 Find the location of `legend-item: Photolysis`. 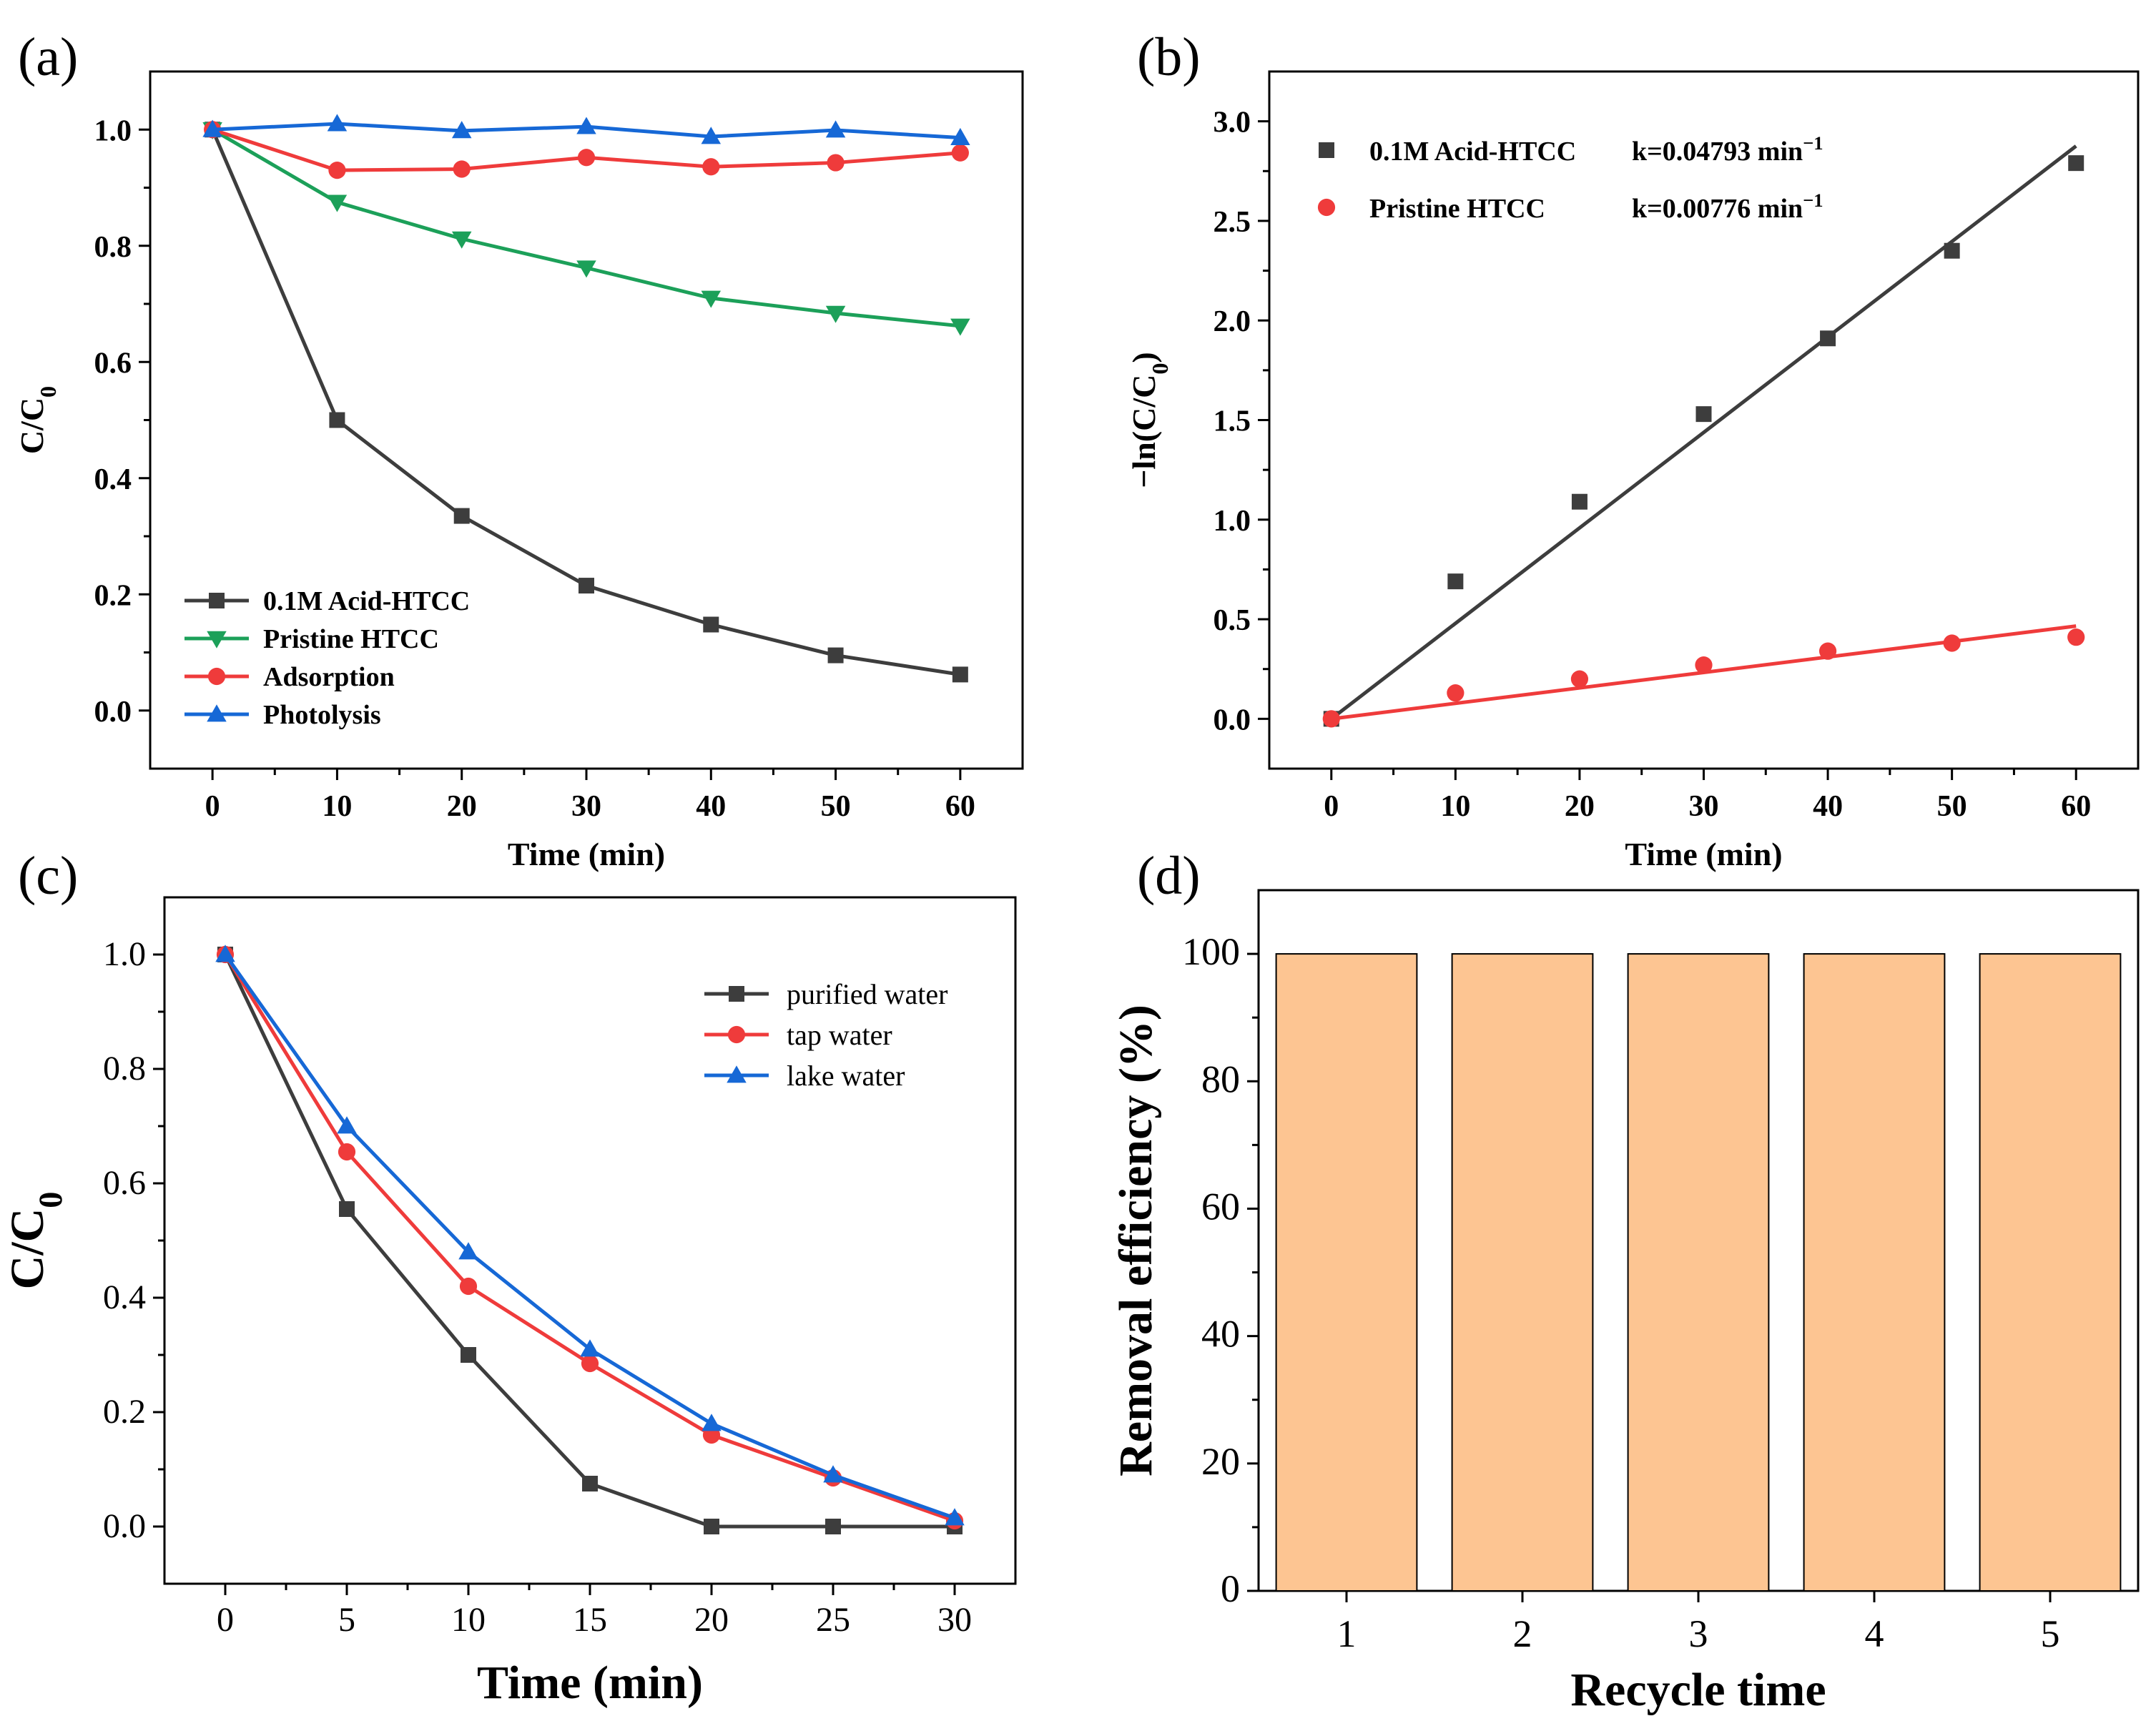

legend-item: Photolysis is located at coordinates (282, 715).